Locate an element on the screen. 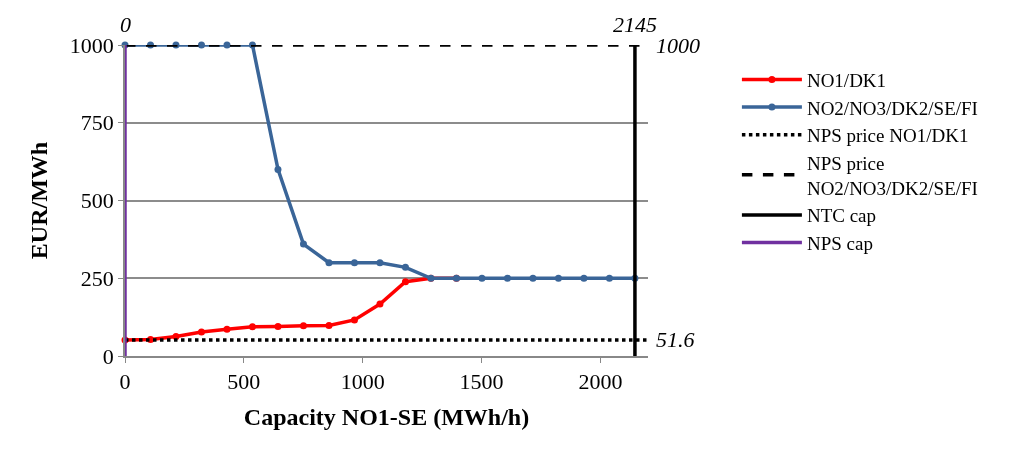  y-axis-title: EUR/MWh is located at coordinates (39, 200).